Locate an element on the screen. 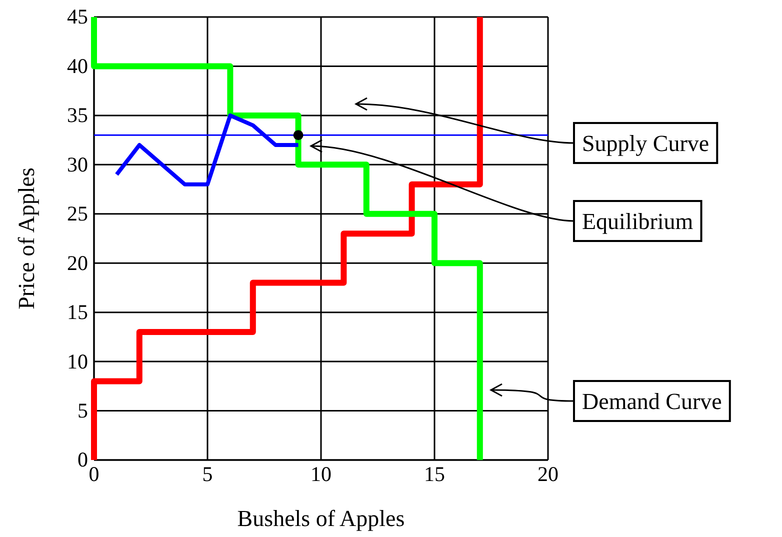  y-tick-label: 40 is located at coordinates (77, 66).